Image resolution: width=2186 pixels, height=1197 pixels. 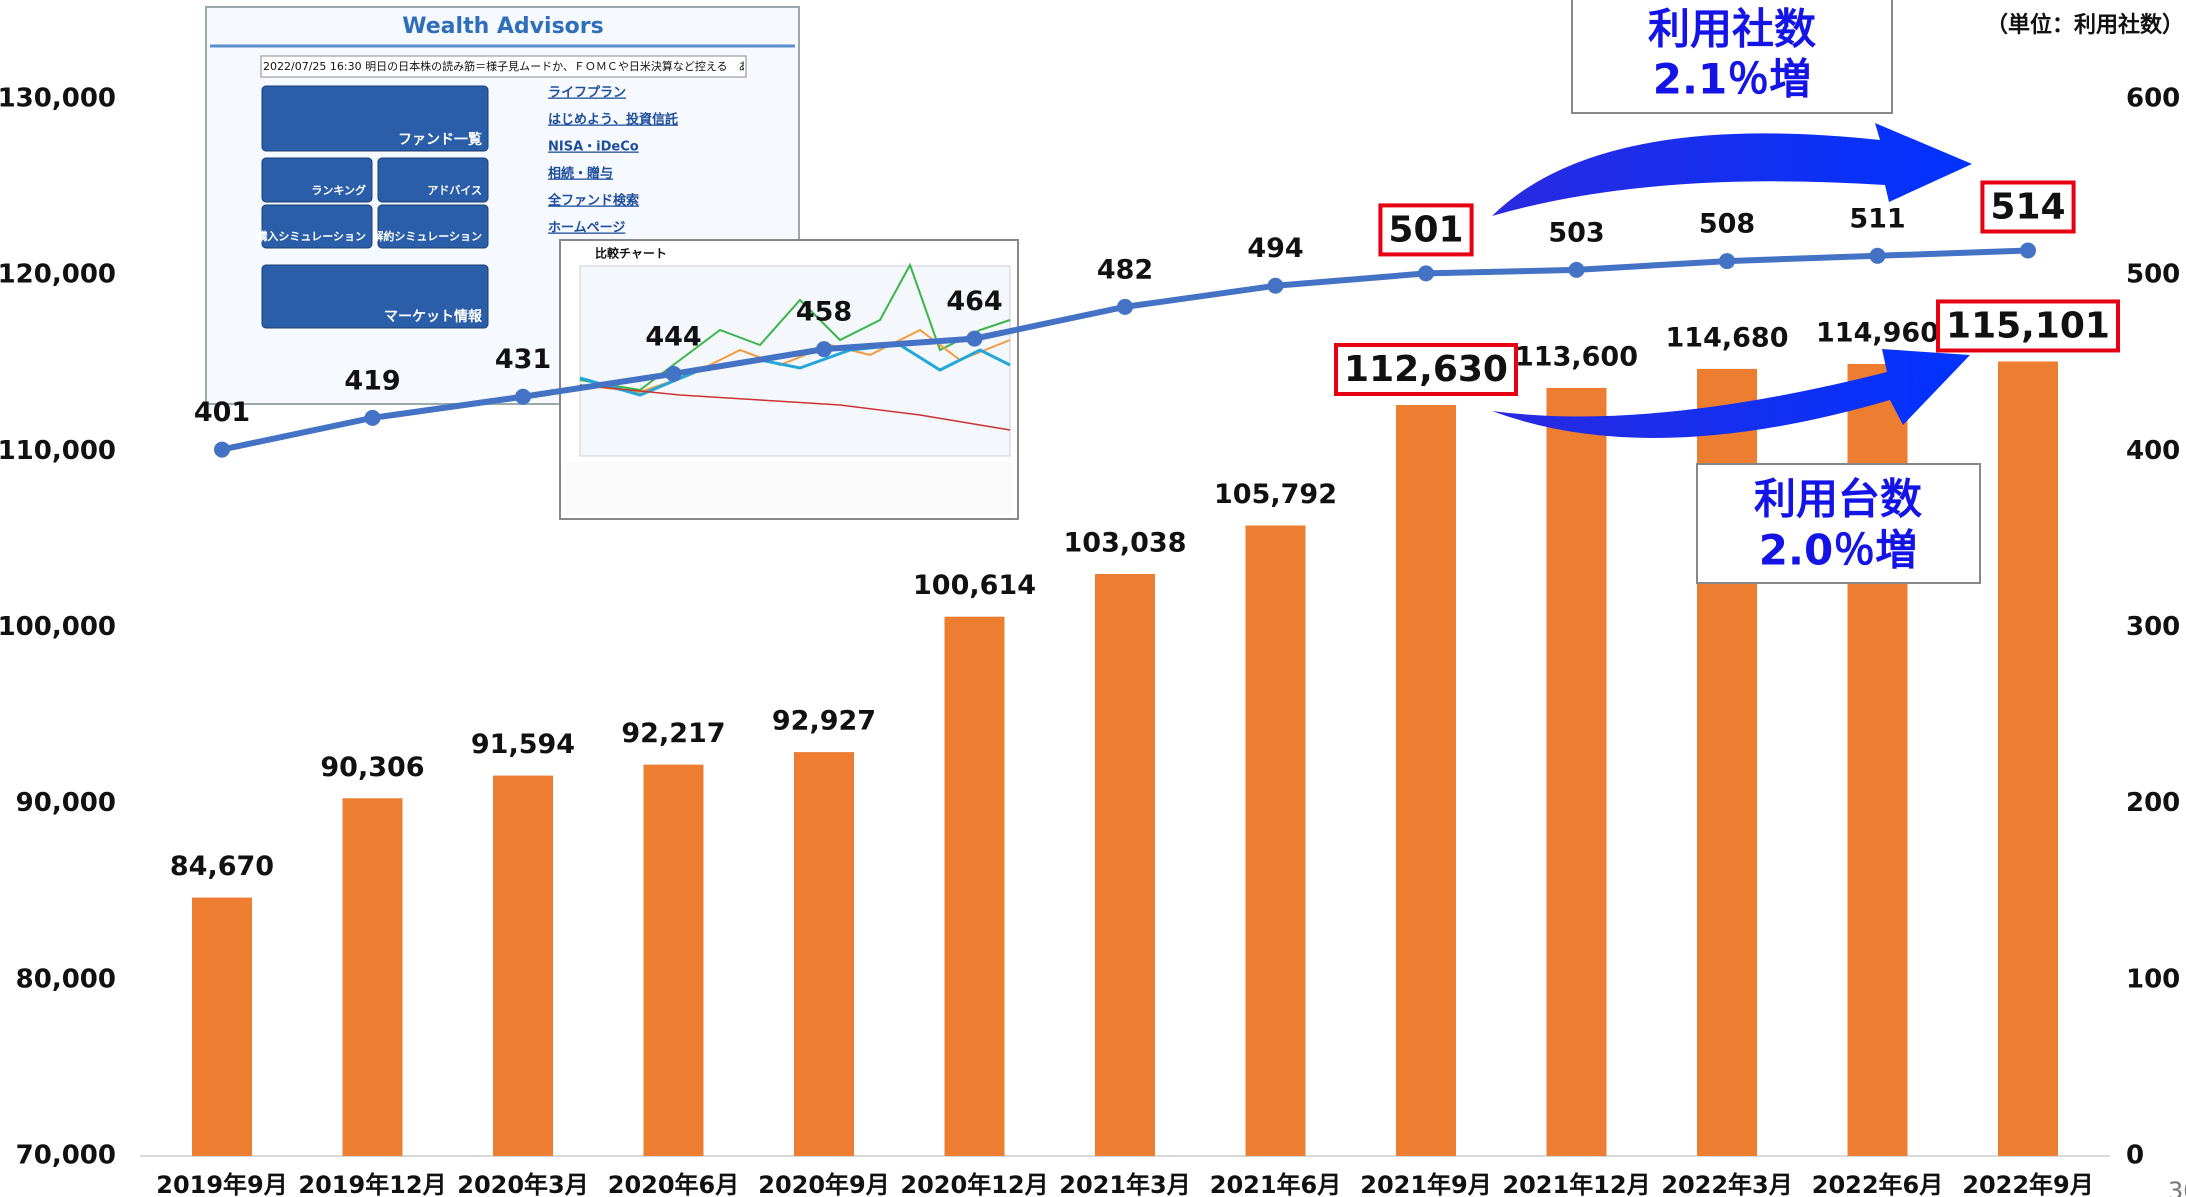 I want to click on x-tick-label: 2022年6月, so click(x=1878, y=1184).